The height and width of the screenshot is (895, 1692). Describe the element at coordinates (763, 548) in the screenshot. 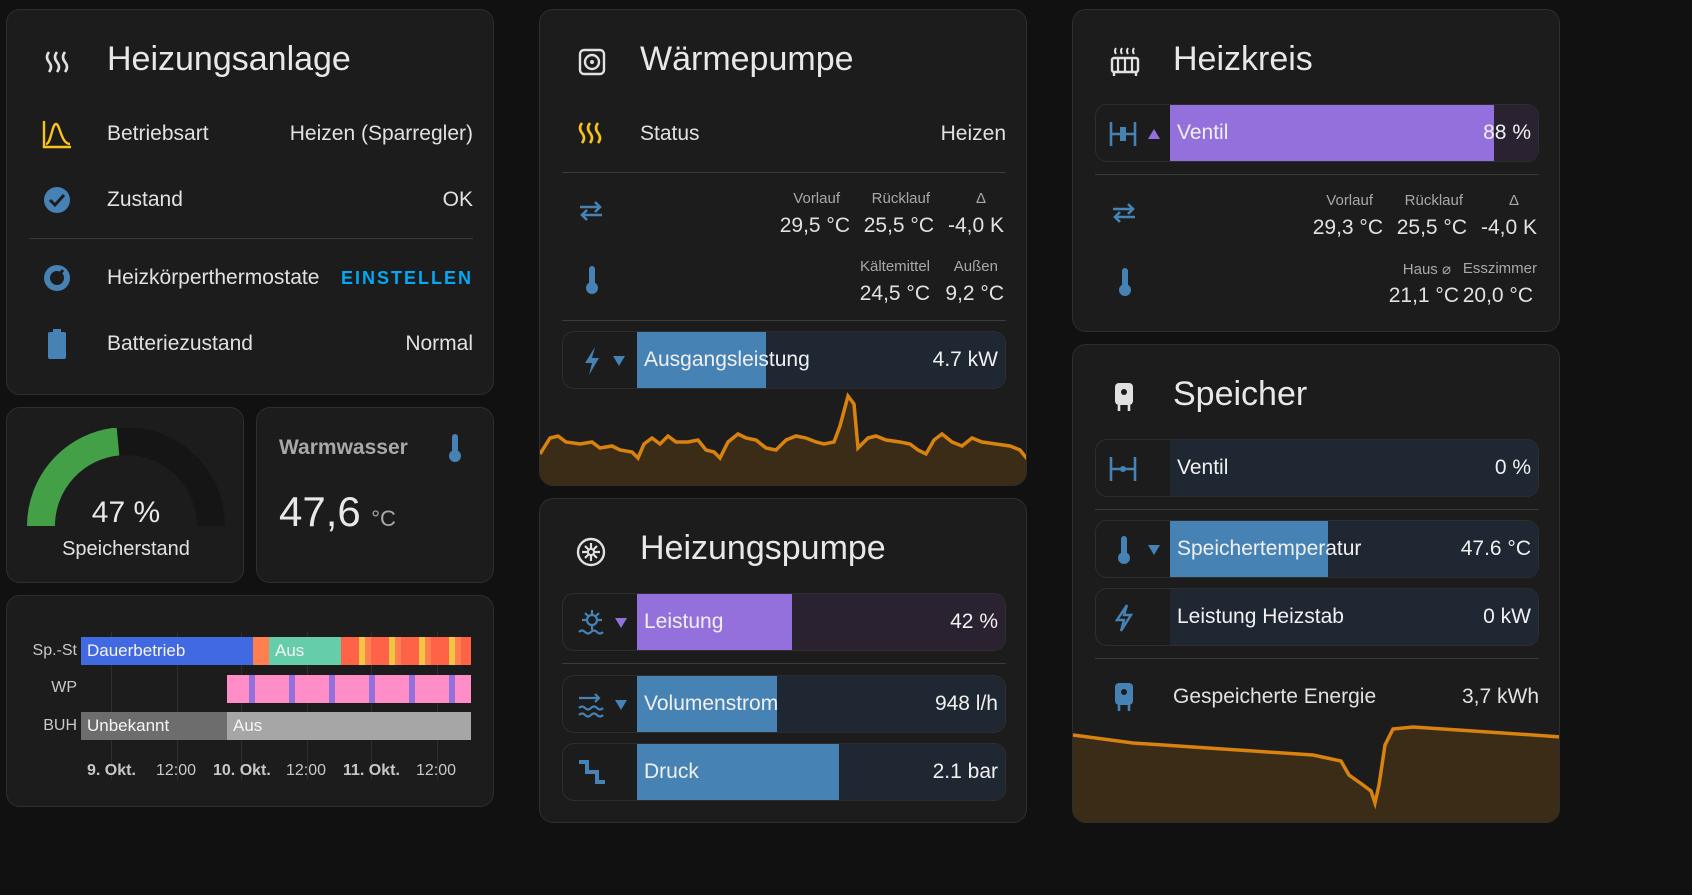

I see `card-title: Heizungspumpe` at that location.